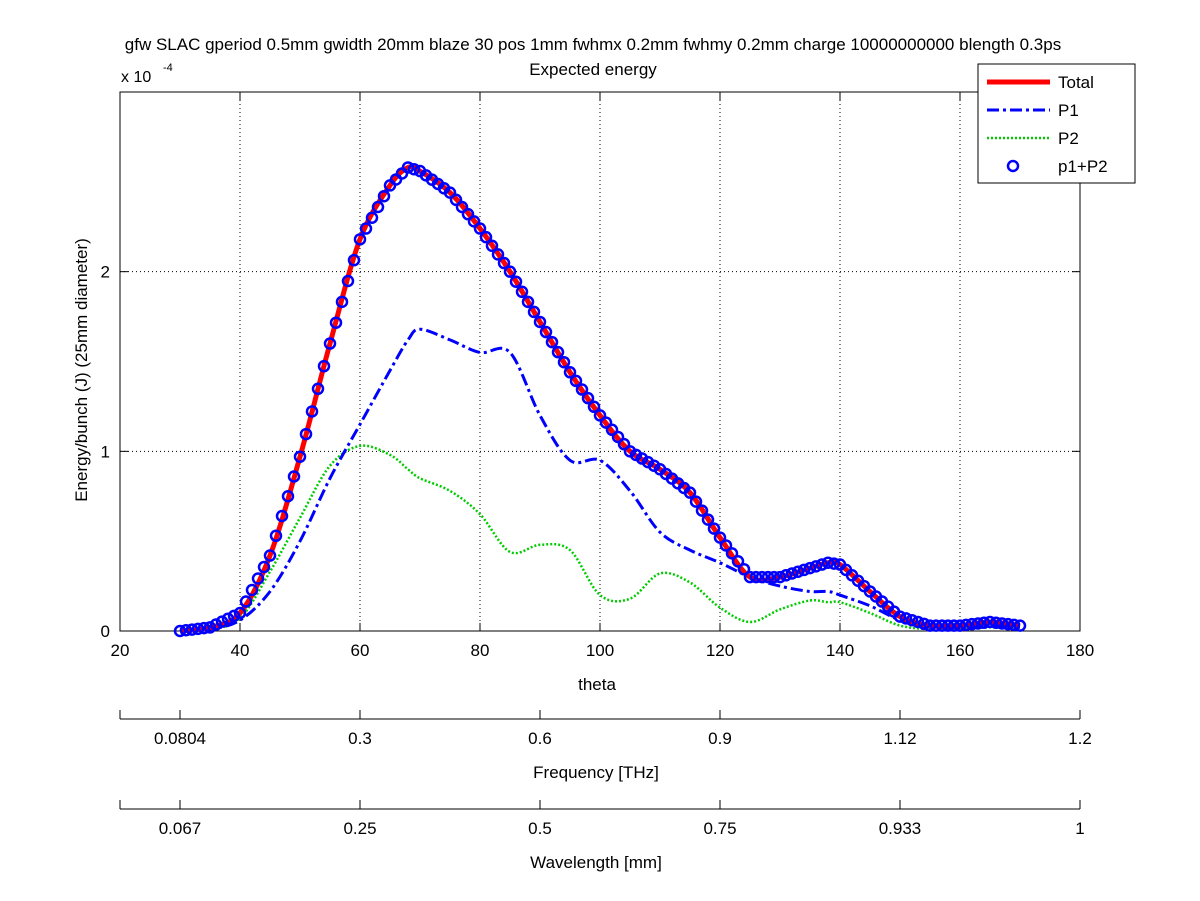  Describe the element at coordinates (1080, 650) in the screenshot. I see `x-tick-label: 180` at that location.